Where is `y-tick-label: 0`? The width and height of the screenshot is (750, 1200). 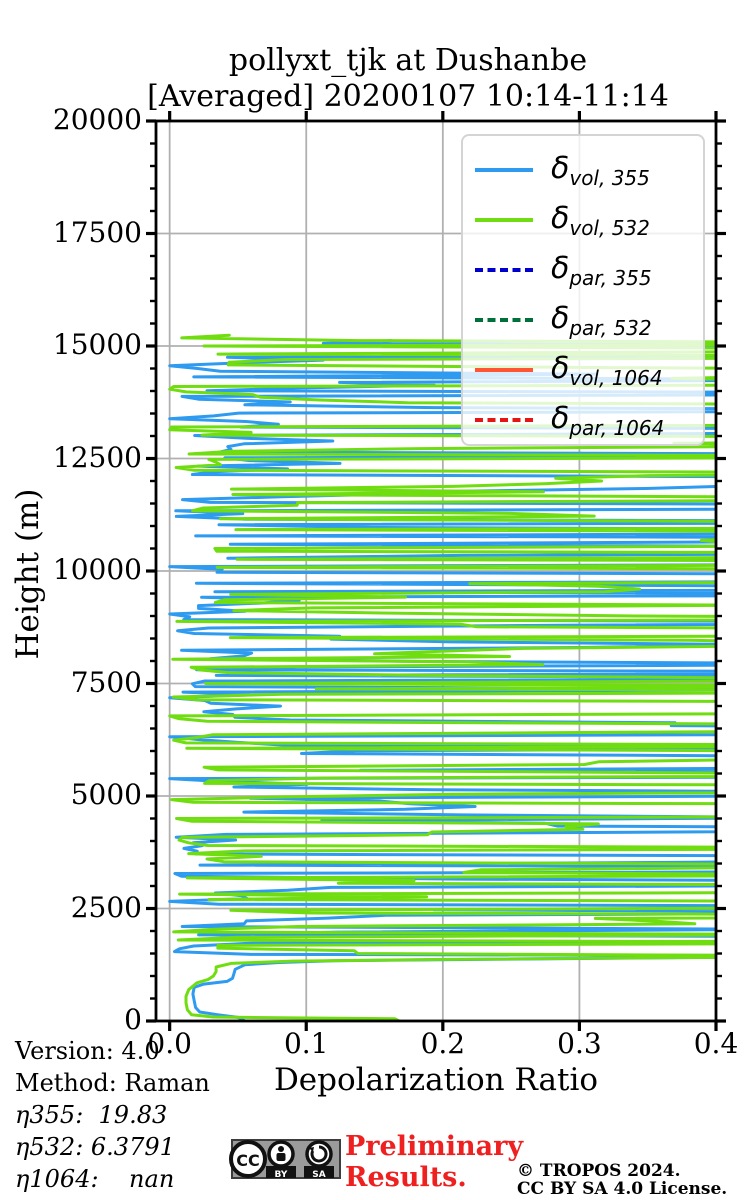 y-tick-label: 0 is located at coordinates (133, 1019).